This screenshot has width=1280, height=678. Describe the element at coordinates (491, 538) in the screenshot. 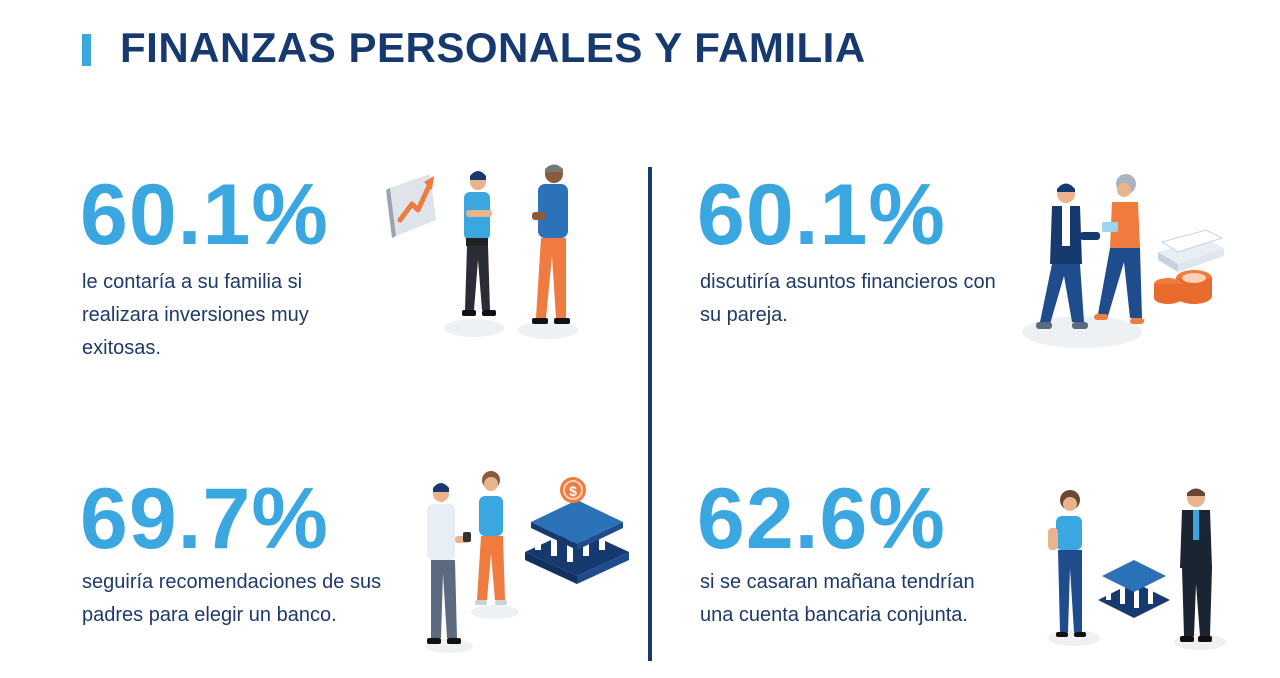

I see `woman-orange-pants-figure` at that location.